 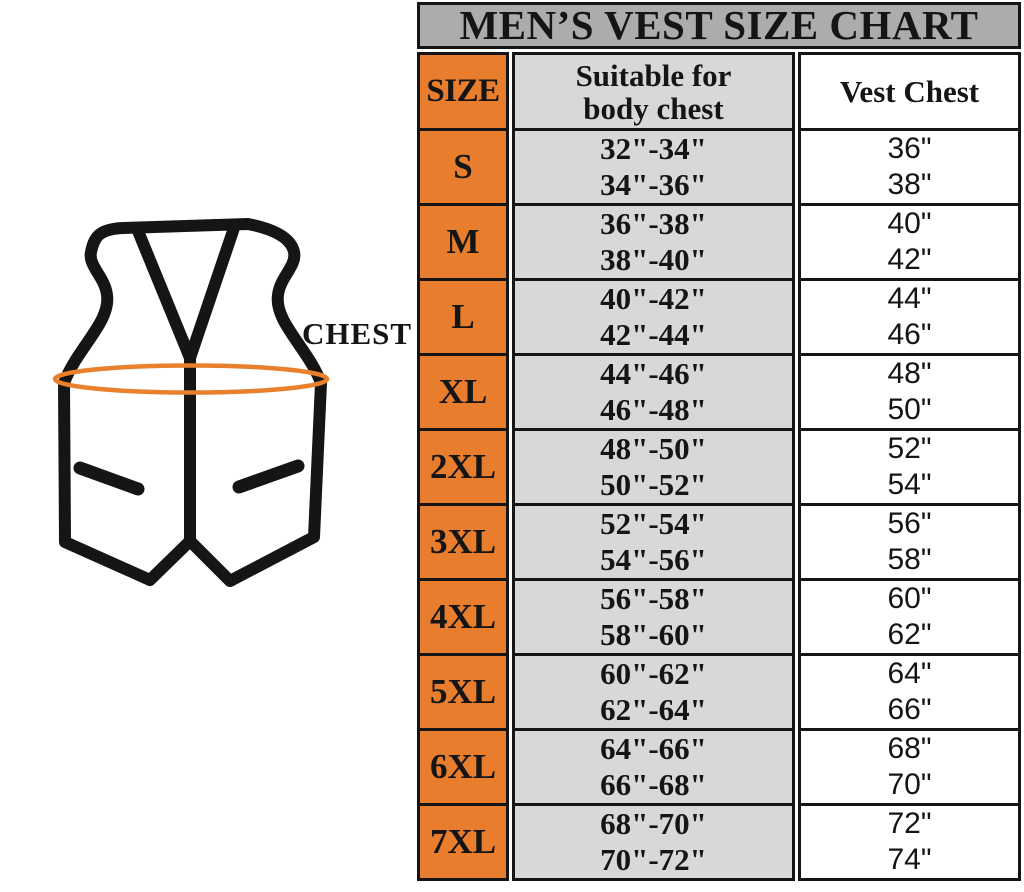 I want to click on vest-chest-cell: 40" 42", so click(x=909, y=240).